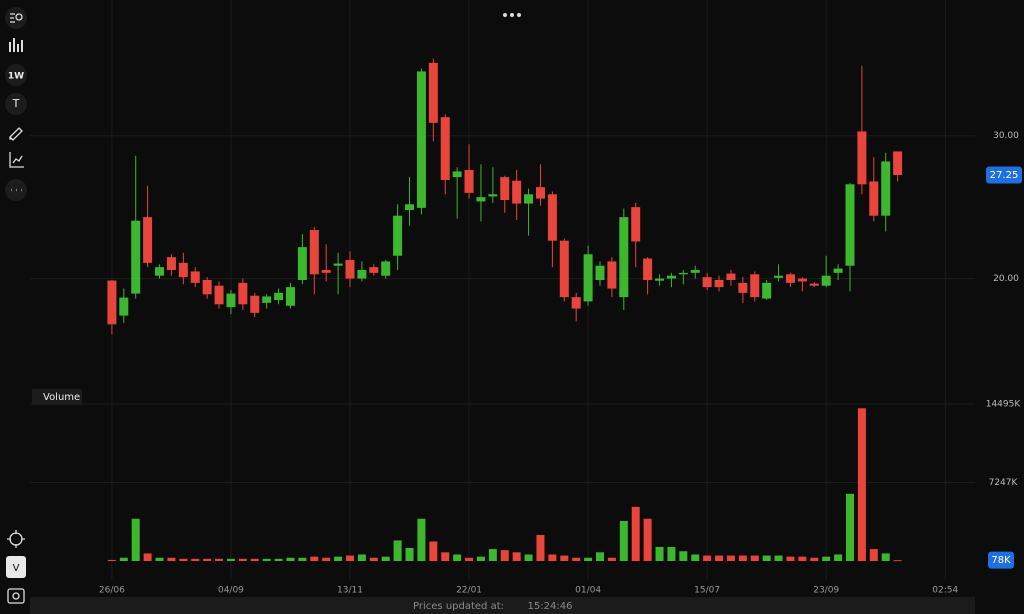 The height and width of the screenshot is (614, 1024). I want to click on volume-toggle, so click(16, 567).